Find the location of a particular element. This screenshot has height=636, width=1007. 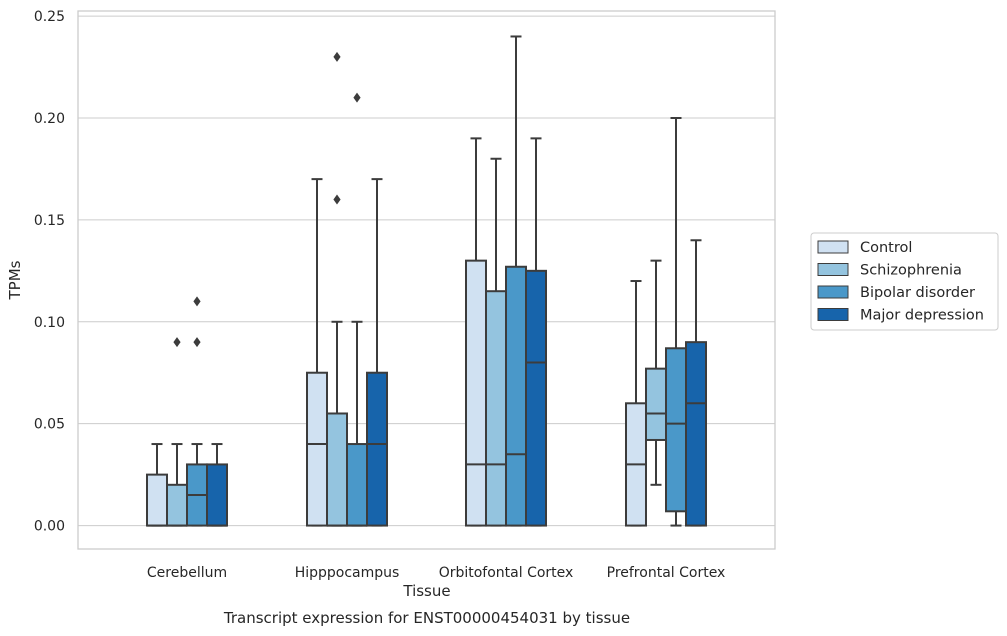

y-tick-label: 0.10 is located at coordinates (49, 323).